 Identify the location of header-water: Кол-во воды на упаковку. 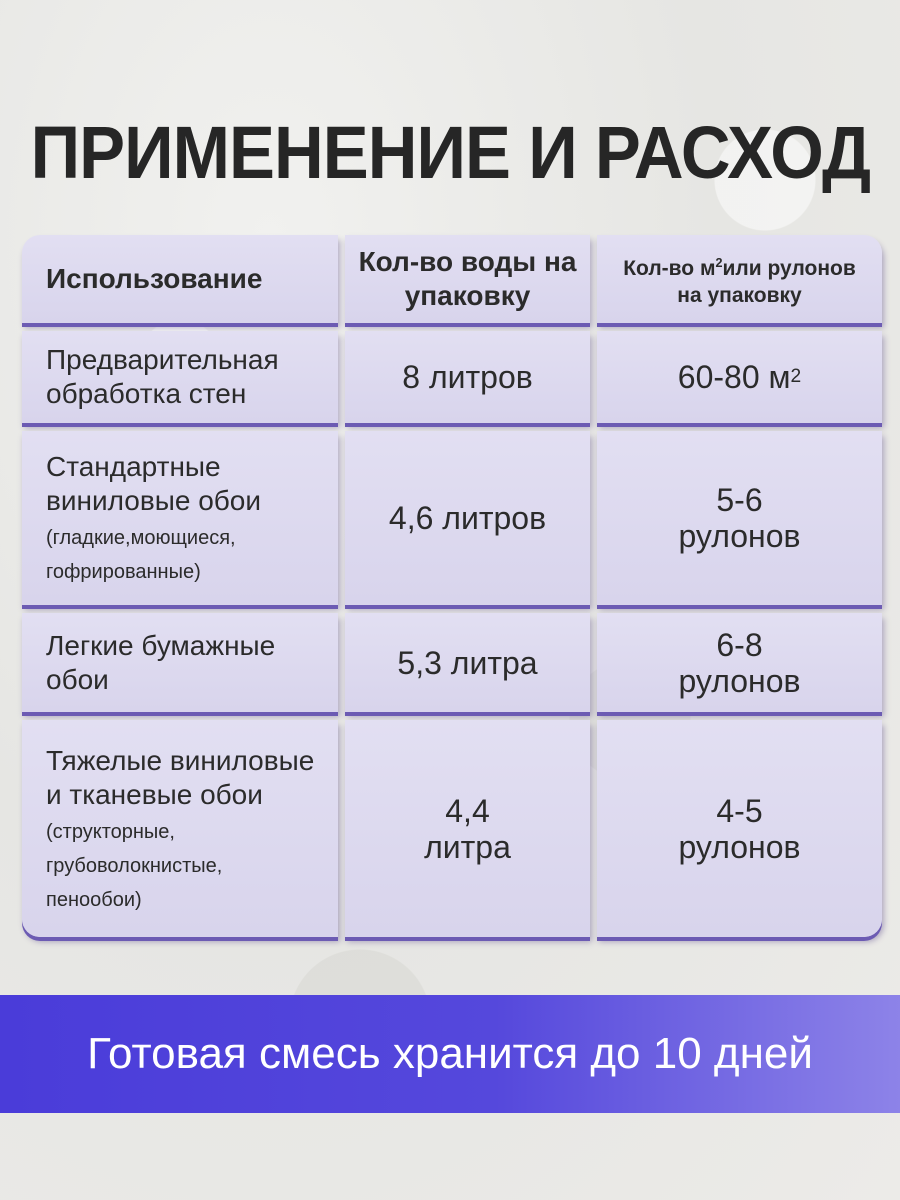
(467, 279).